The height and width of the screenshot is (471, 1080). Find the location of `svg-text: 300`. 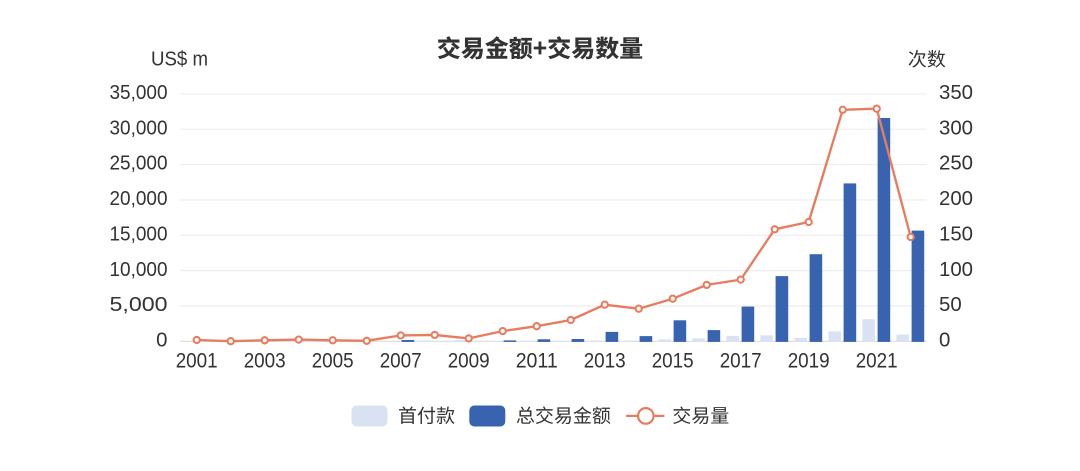

svg-text: 300 is located at coordinates (956, 128).